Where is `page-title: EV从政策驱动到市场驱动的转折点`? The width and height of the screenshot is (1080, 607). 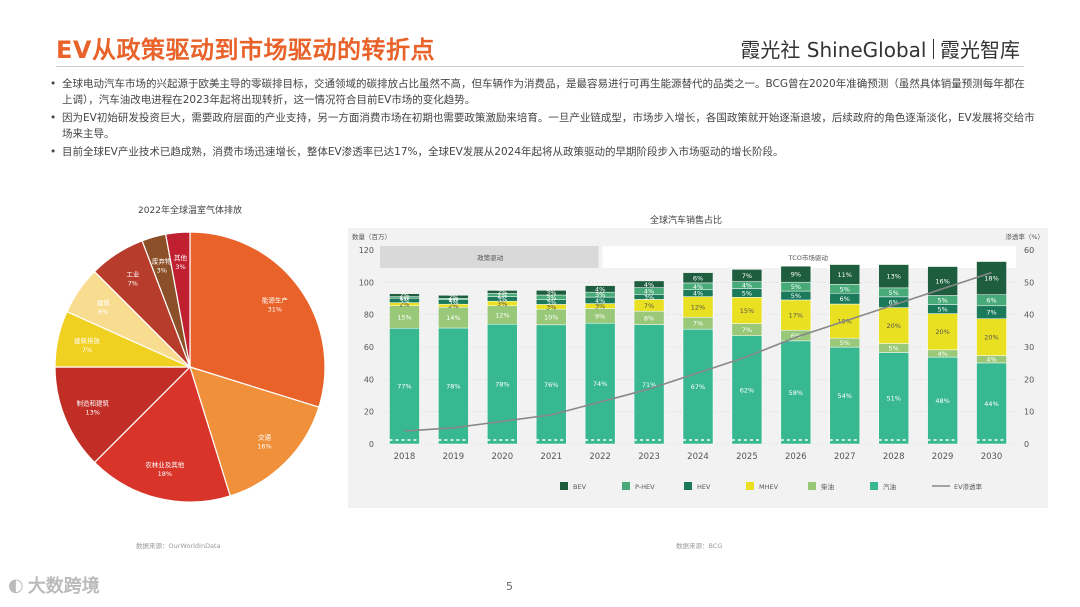
page-title: EV从政策驱动到市场驱动的转折点 is located at coordinates (245, 50).